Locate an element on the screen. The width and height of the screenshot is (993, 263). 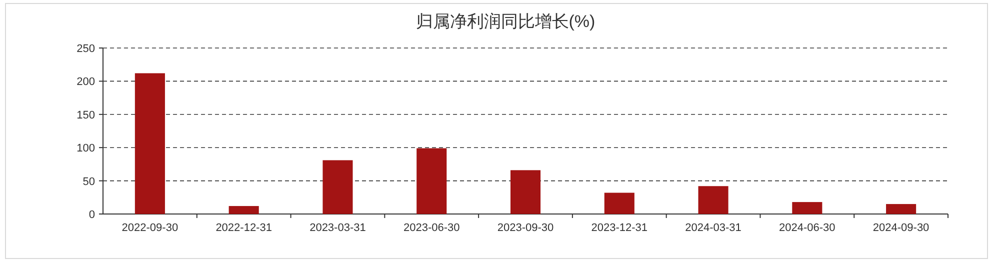
x-tick-label: 2024-03-31 is located at coordinates (713, 228).